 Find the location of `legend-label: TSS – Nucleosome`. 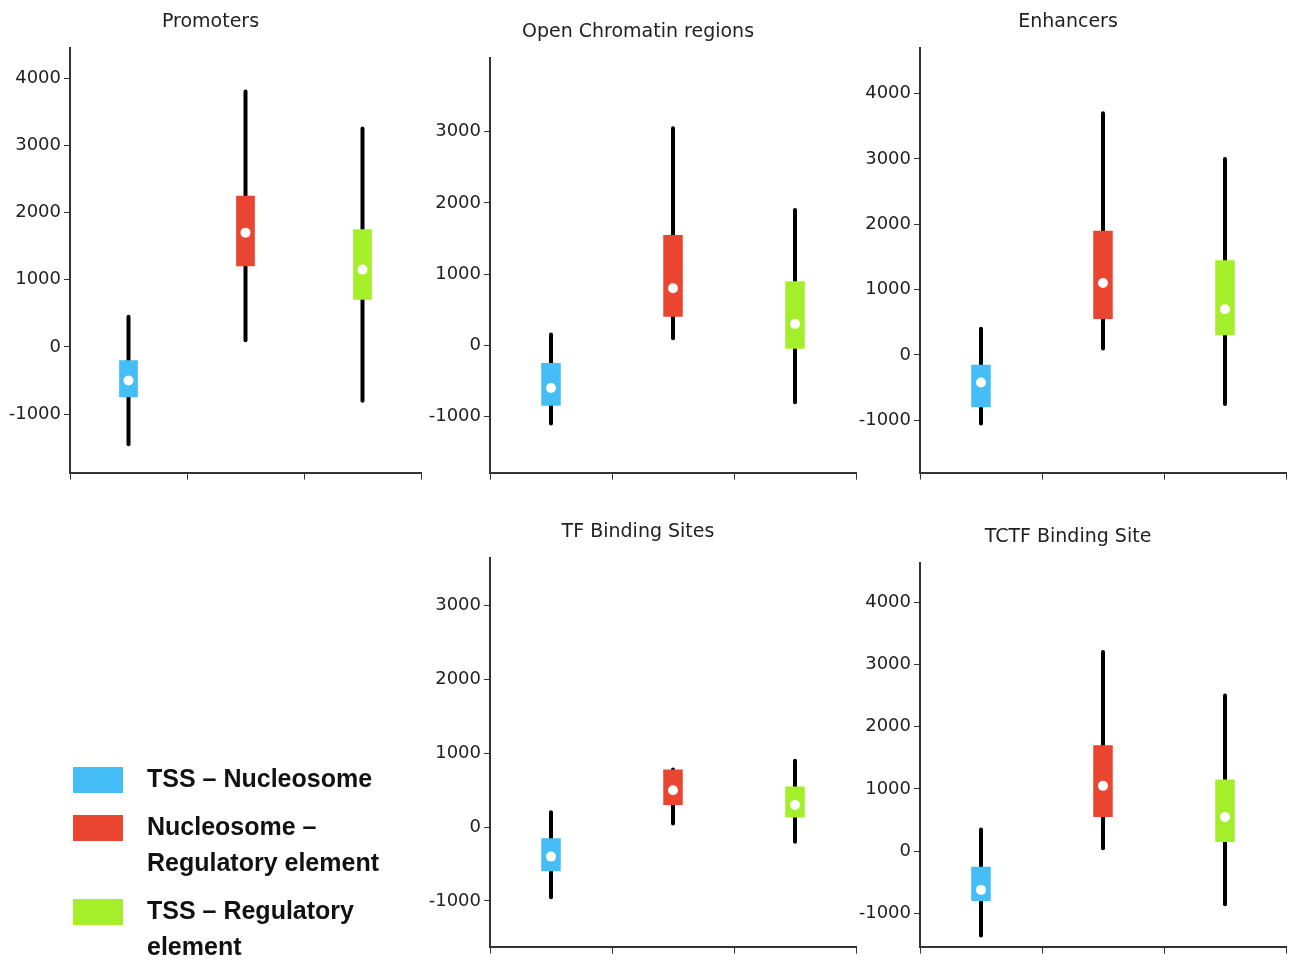

legend-label: TSS – Nucleosome is located at coordinates (260, 777).